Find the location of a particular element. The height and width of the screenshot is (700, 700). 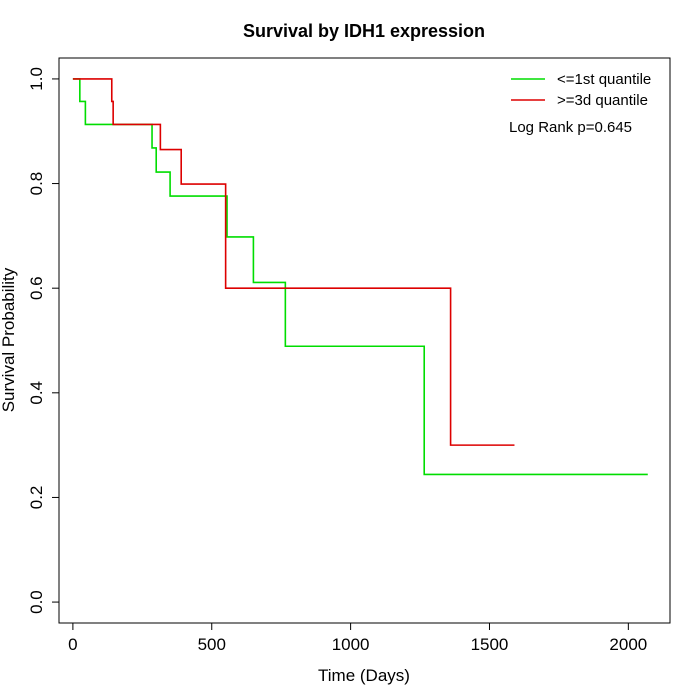

y-axis: 0.0 0.2 0.4 0.6 0.8 1.0 is located at coordinates (43, 340).